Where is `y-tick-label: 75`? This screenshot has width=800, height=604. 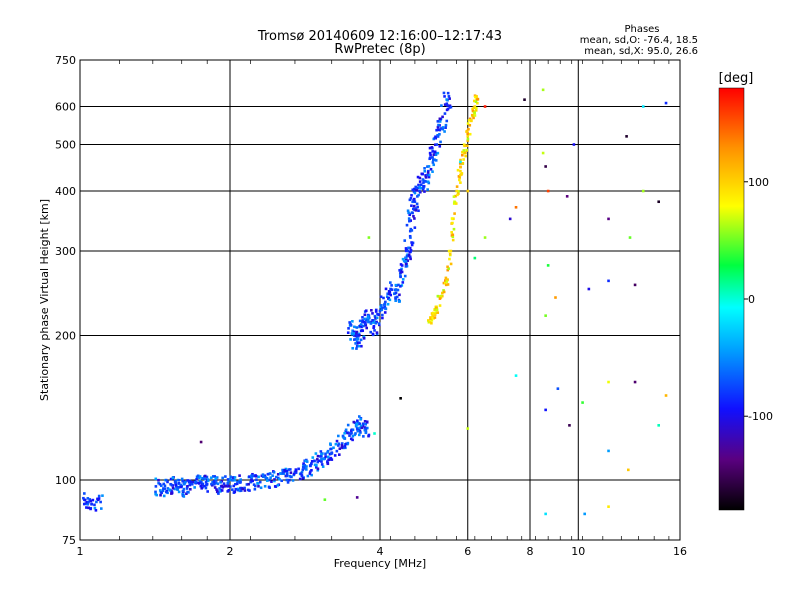
y-tick-label: 75 is located at coordinates (69, 540).